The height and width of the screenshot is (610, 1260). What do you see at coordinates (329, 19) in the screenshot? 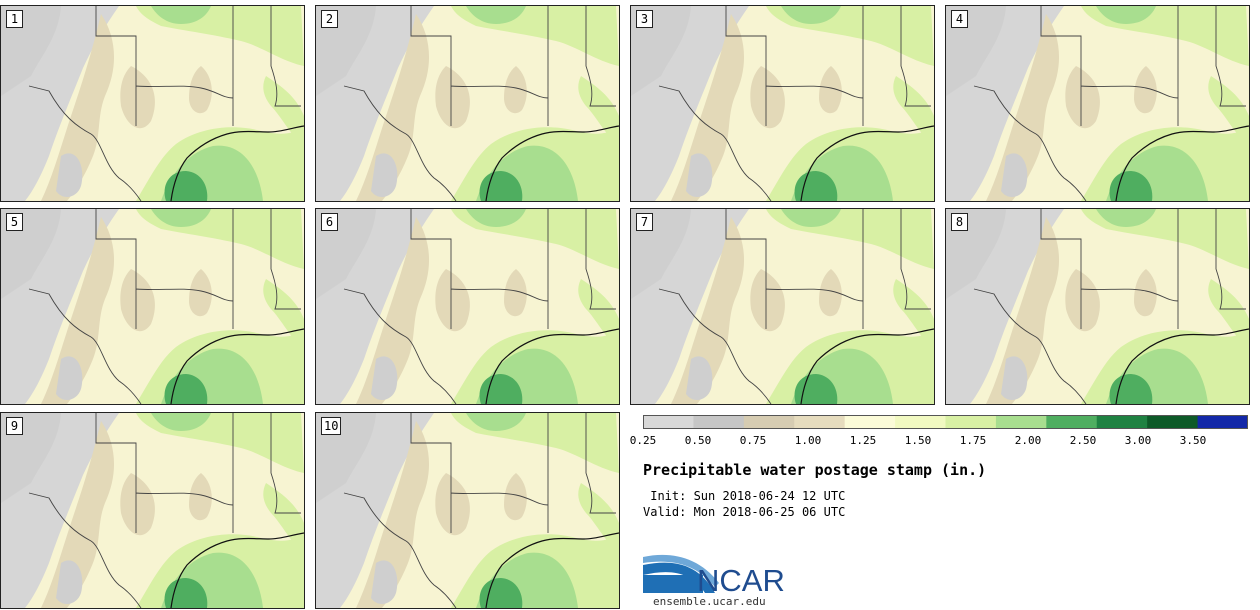
I see `member-number-label: 2` at bounding box center [329, 19].